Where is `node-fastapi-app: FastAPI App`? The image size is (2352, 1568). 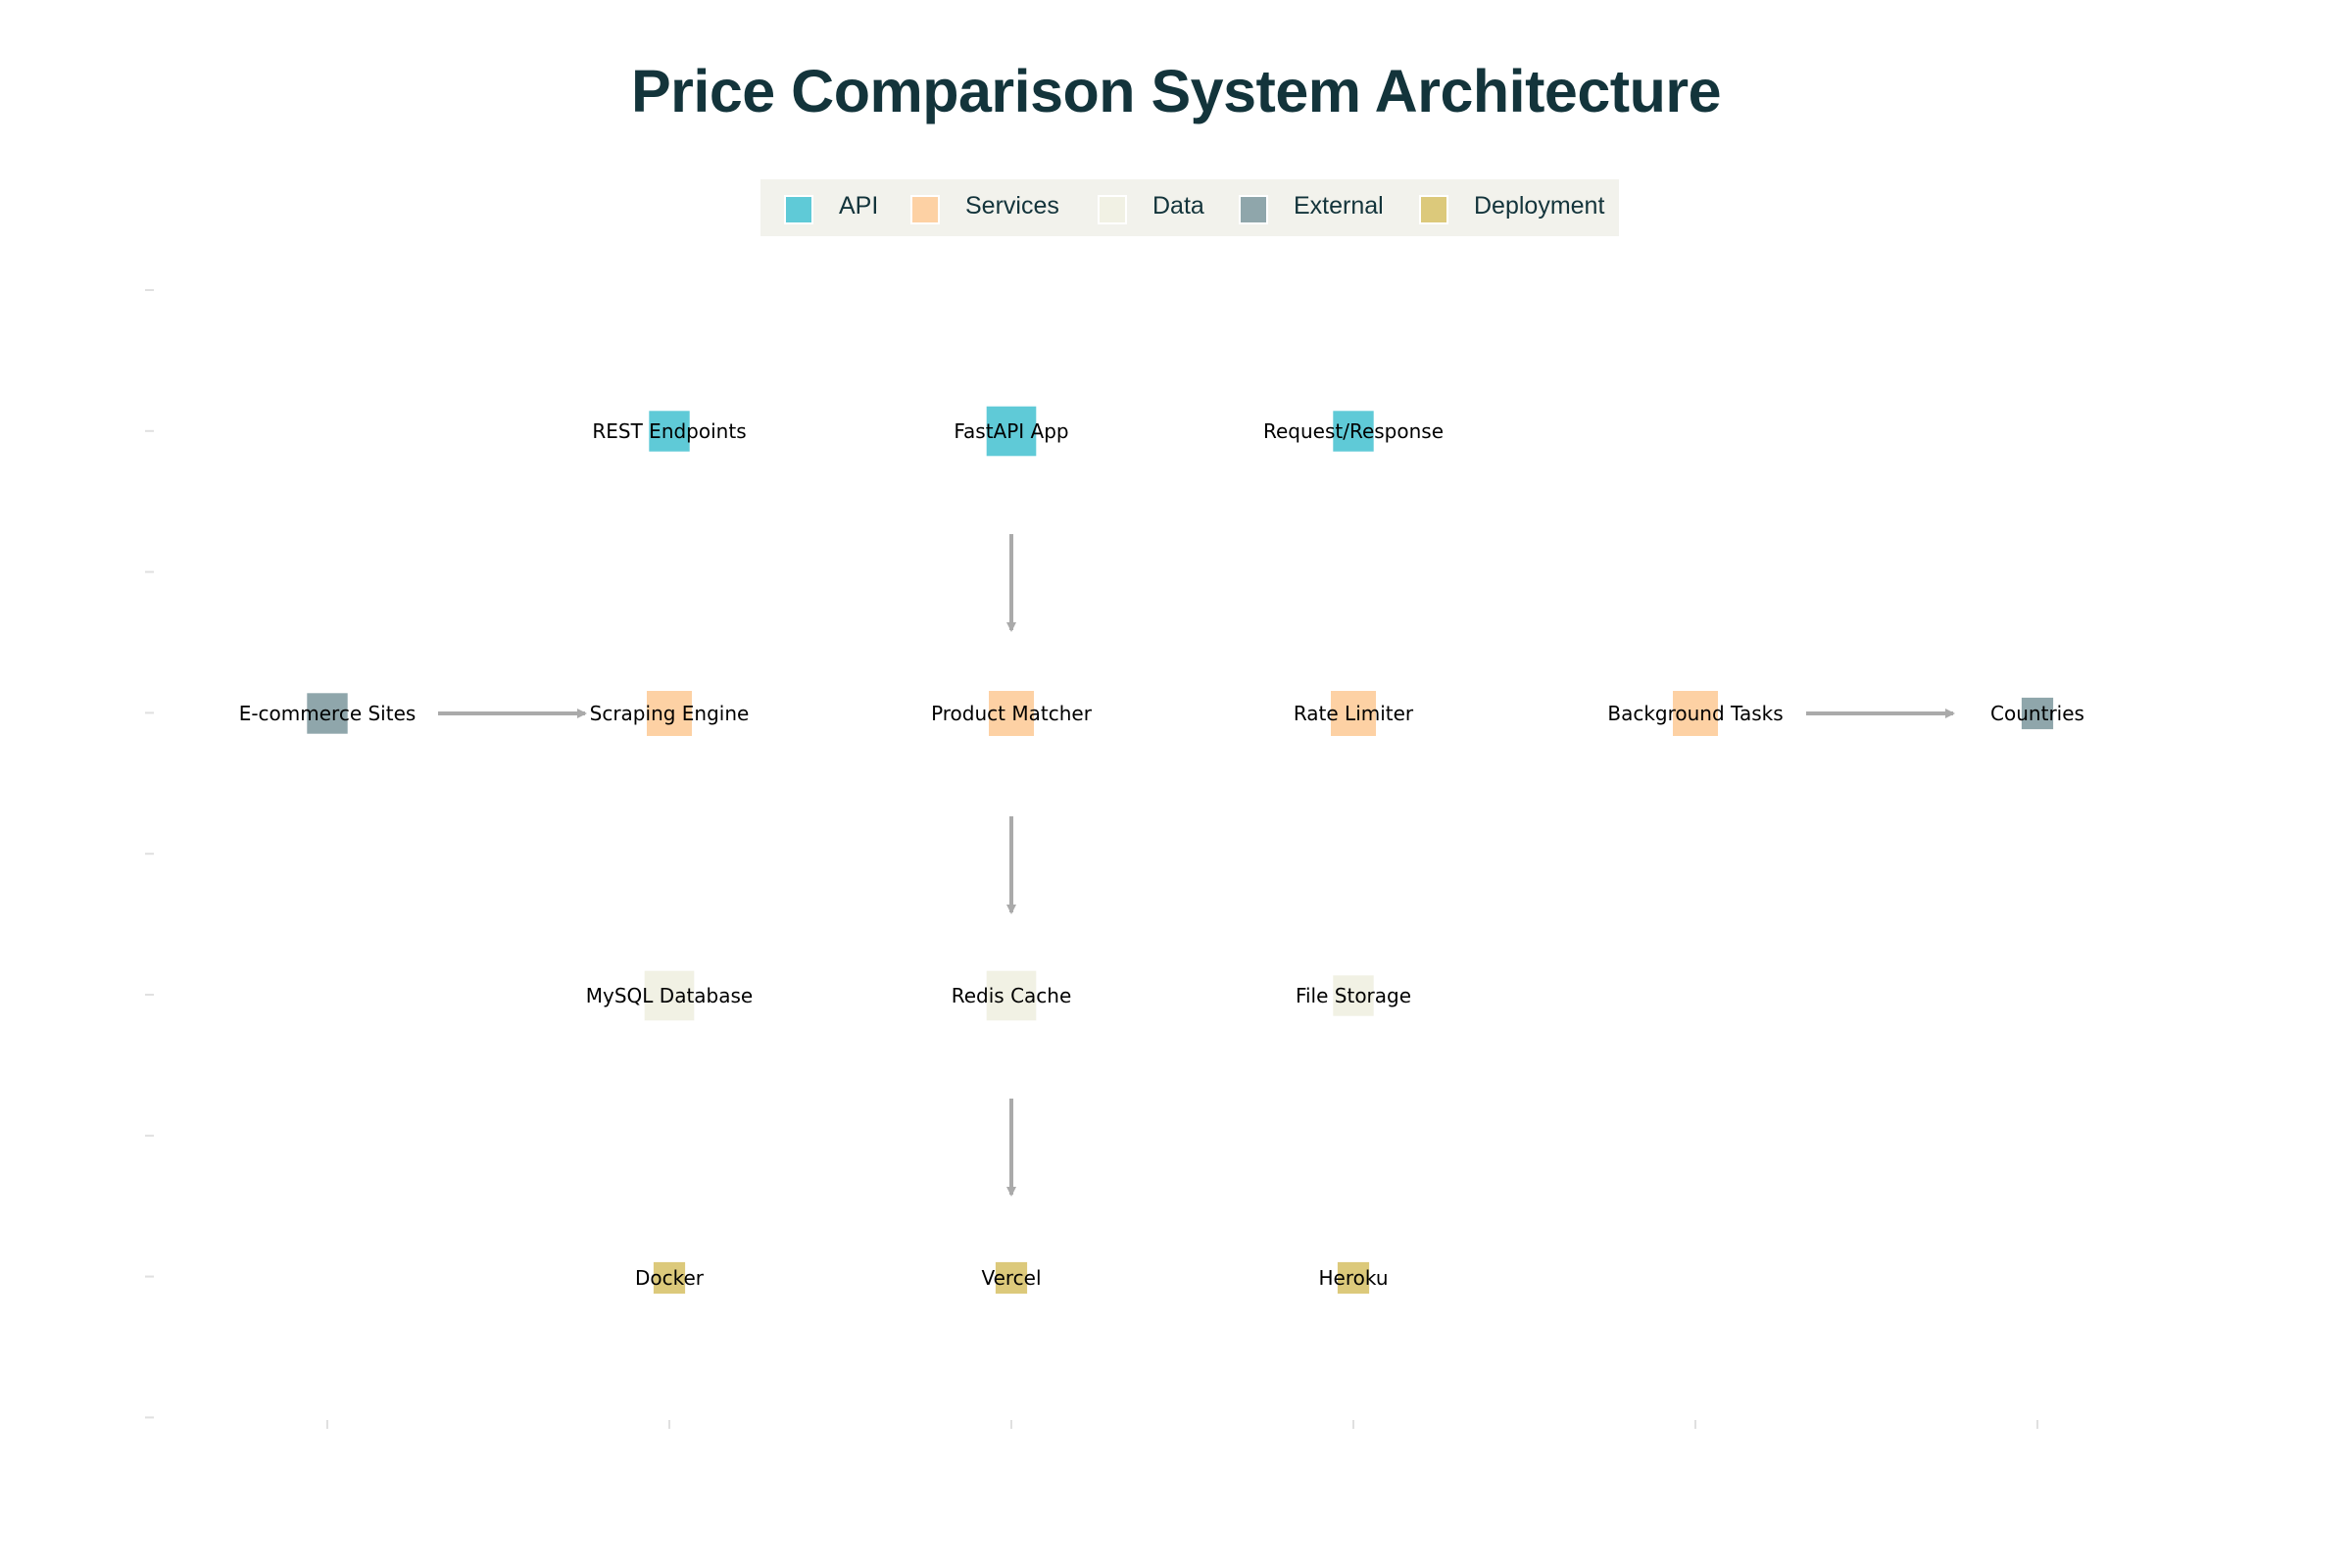
node-fastapi-app: FastAPI App is located at coordinates (1011, 431).